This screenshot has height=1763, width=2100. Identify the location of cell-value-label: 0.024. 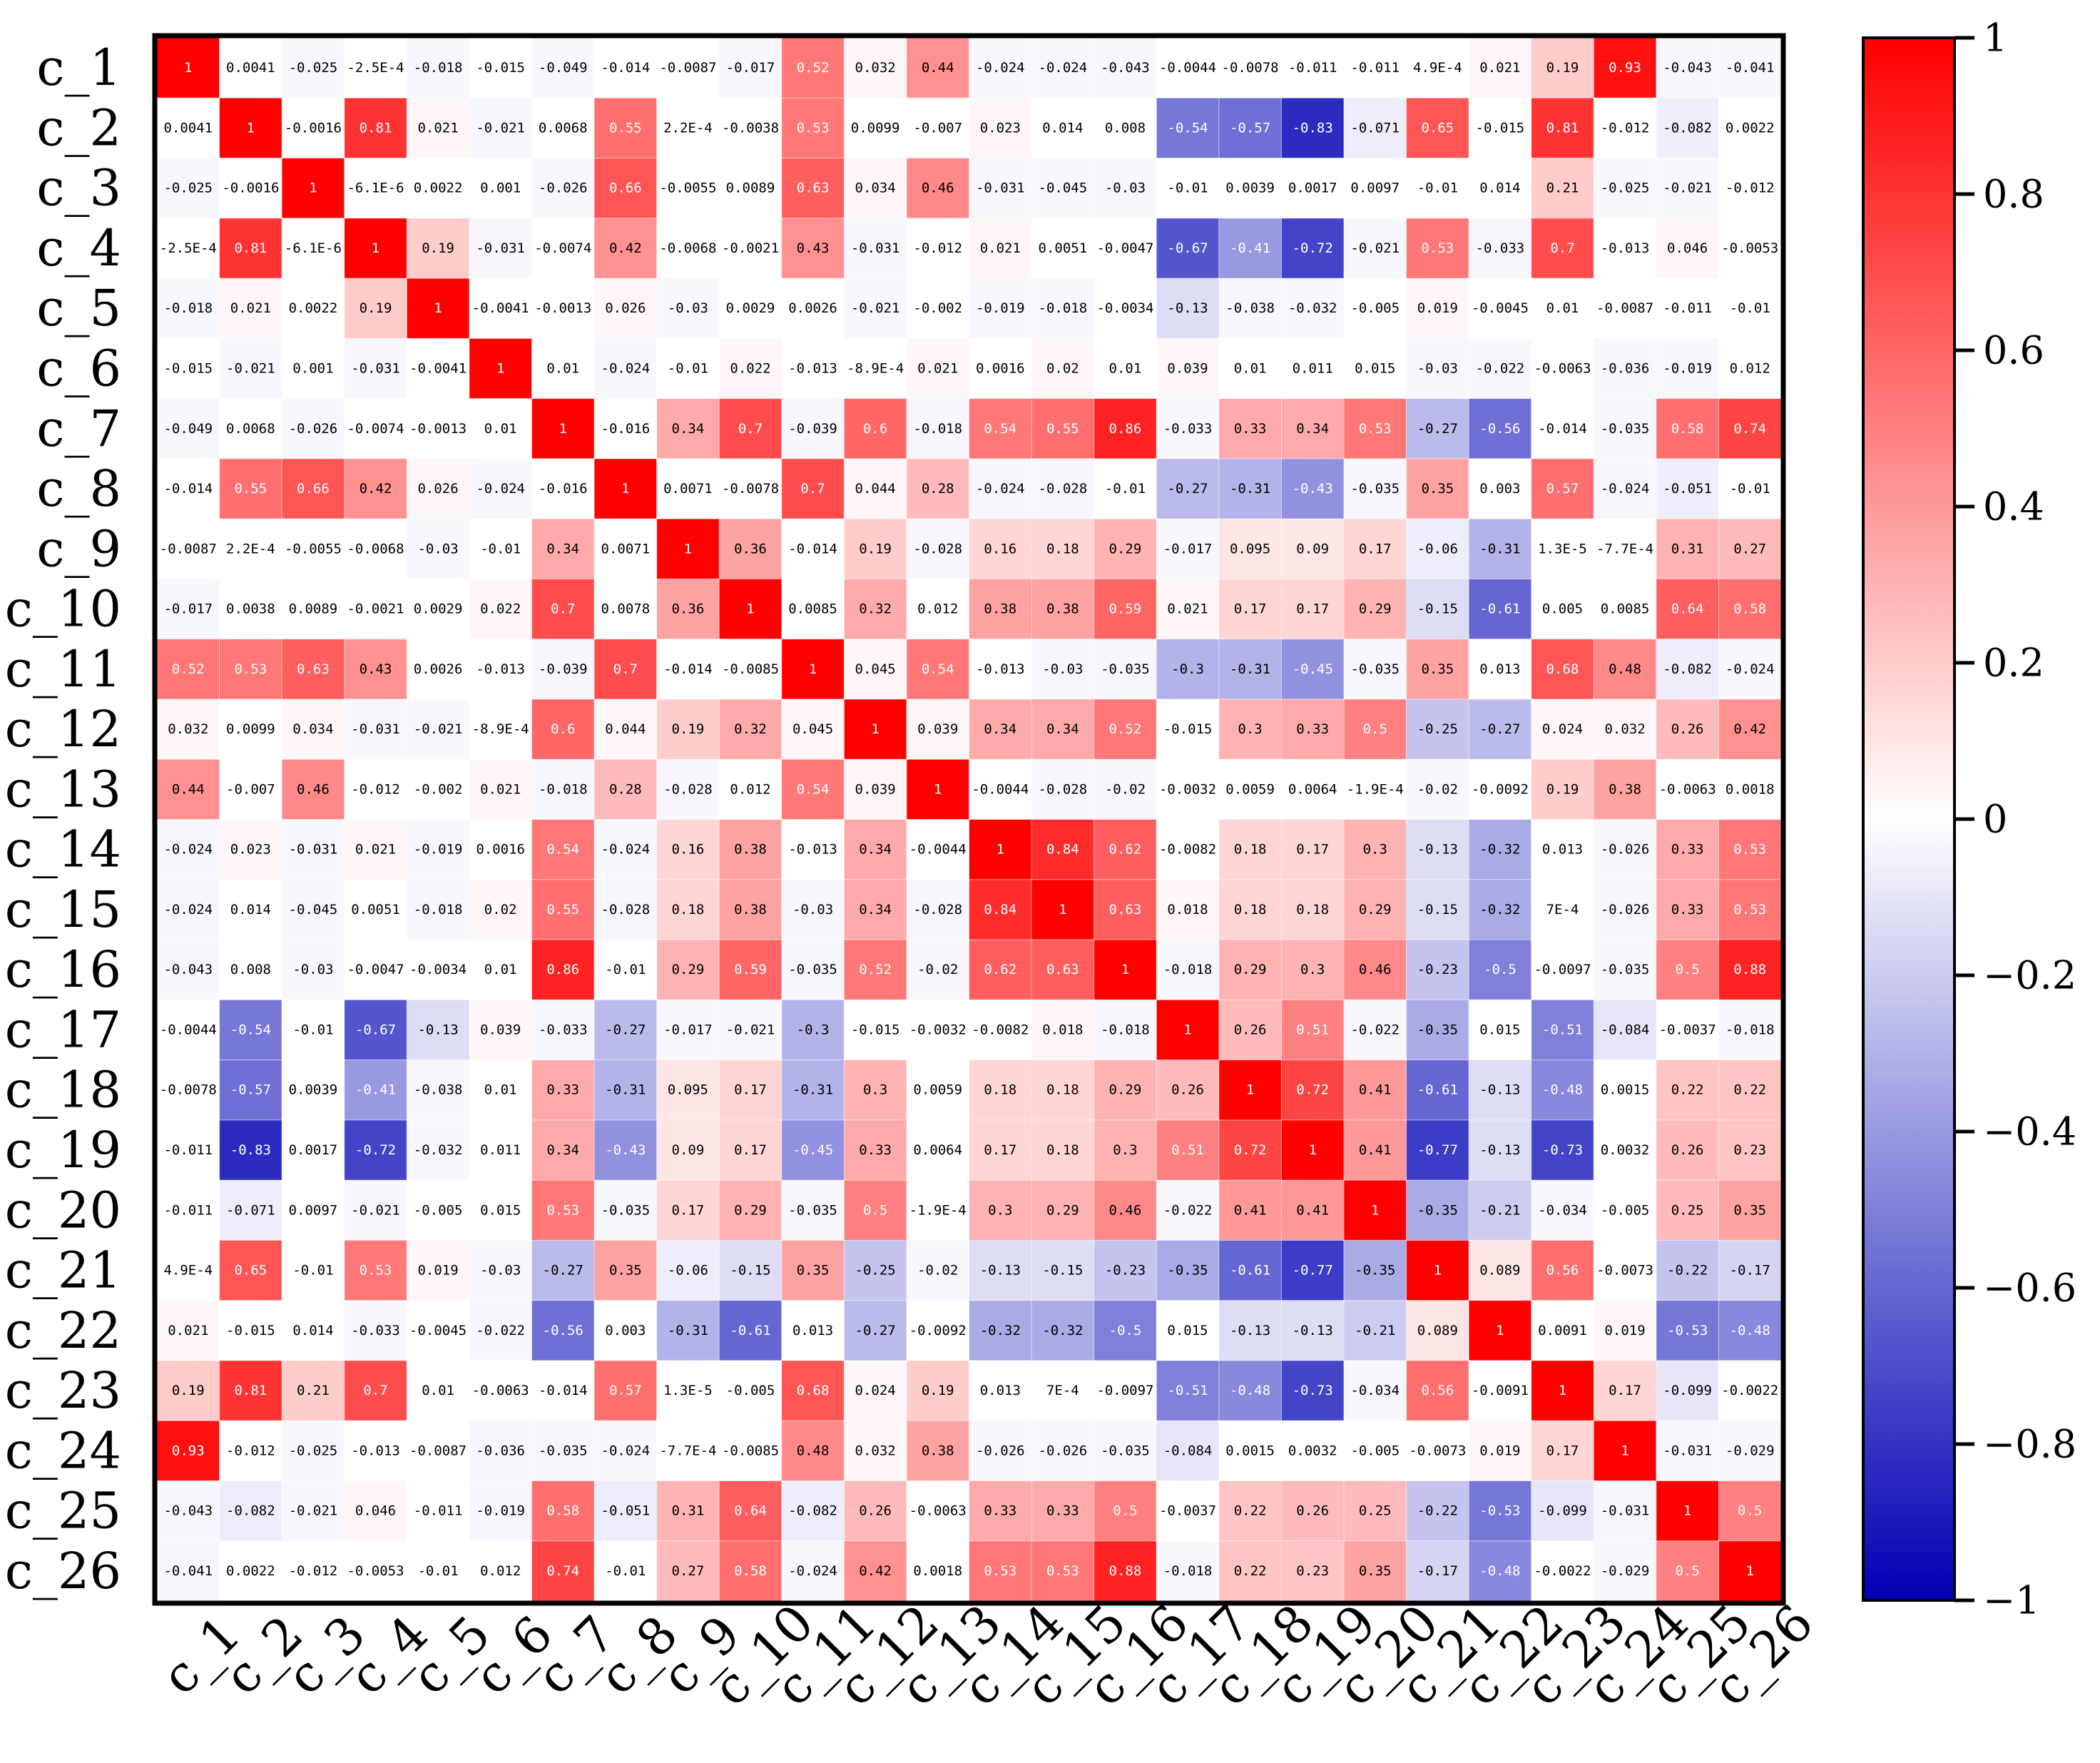
(876, 1390).